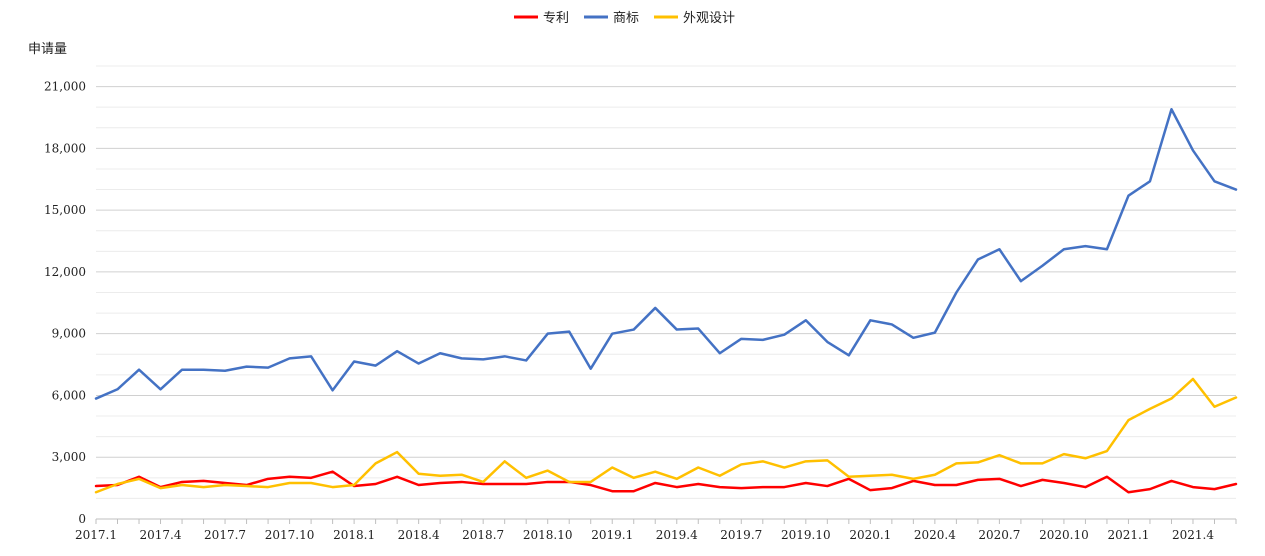  What do you see at coordinates (741, 535) in the screenshot?
I see `x-tick-label: 2019.7` at bounding box center [741, 535].